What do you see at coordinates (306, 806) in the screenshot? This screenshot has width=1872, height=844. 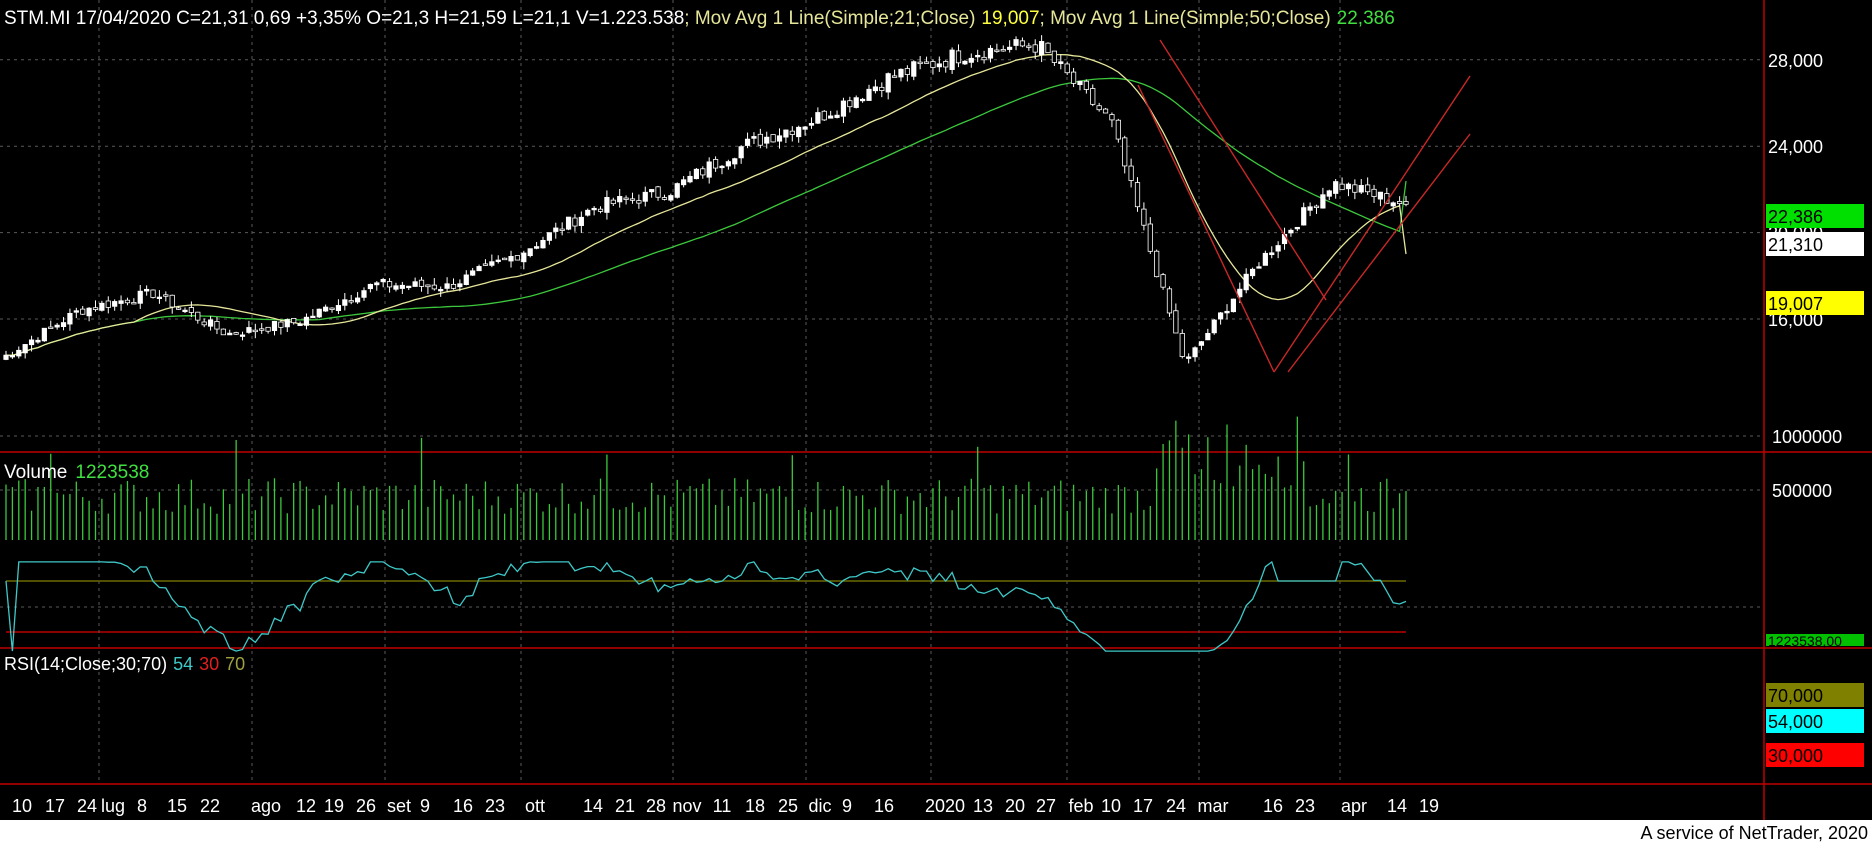 I see `date-tick-label: 12` at bounding box center [306, 806].